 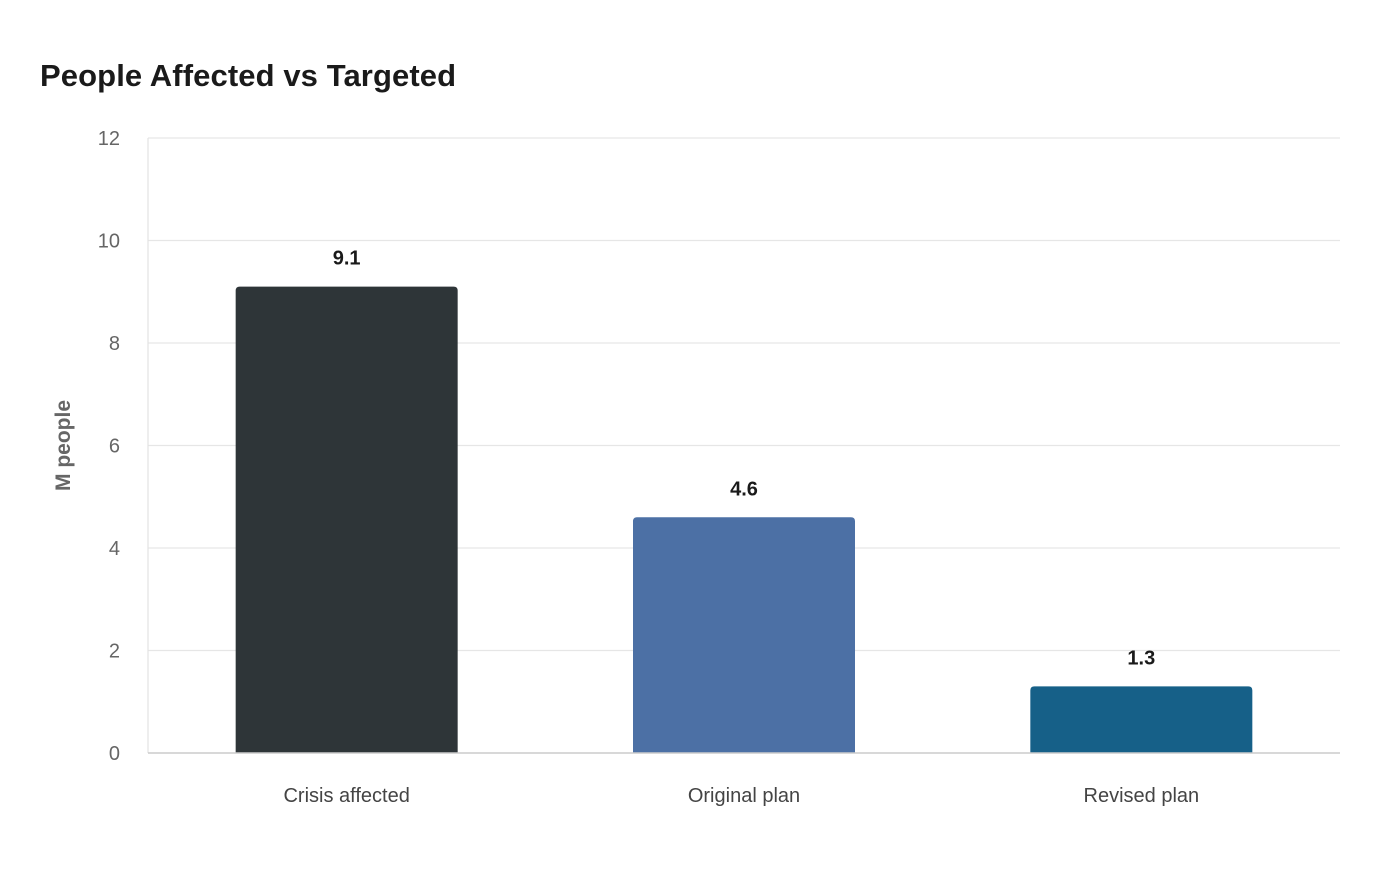 I want to click on x-axis-categories: Crisis affected Original plan Revised plan, so click(x=741, y=796).